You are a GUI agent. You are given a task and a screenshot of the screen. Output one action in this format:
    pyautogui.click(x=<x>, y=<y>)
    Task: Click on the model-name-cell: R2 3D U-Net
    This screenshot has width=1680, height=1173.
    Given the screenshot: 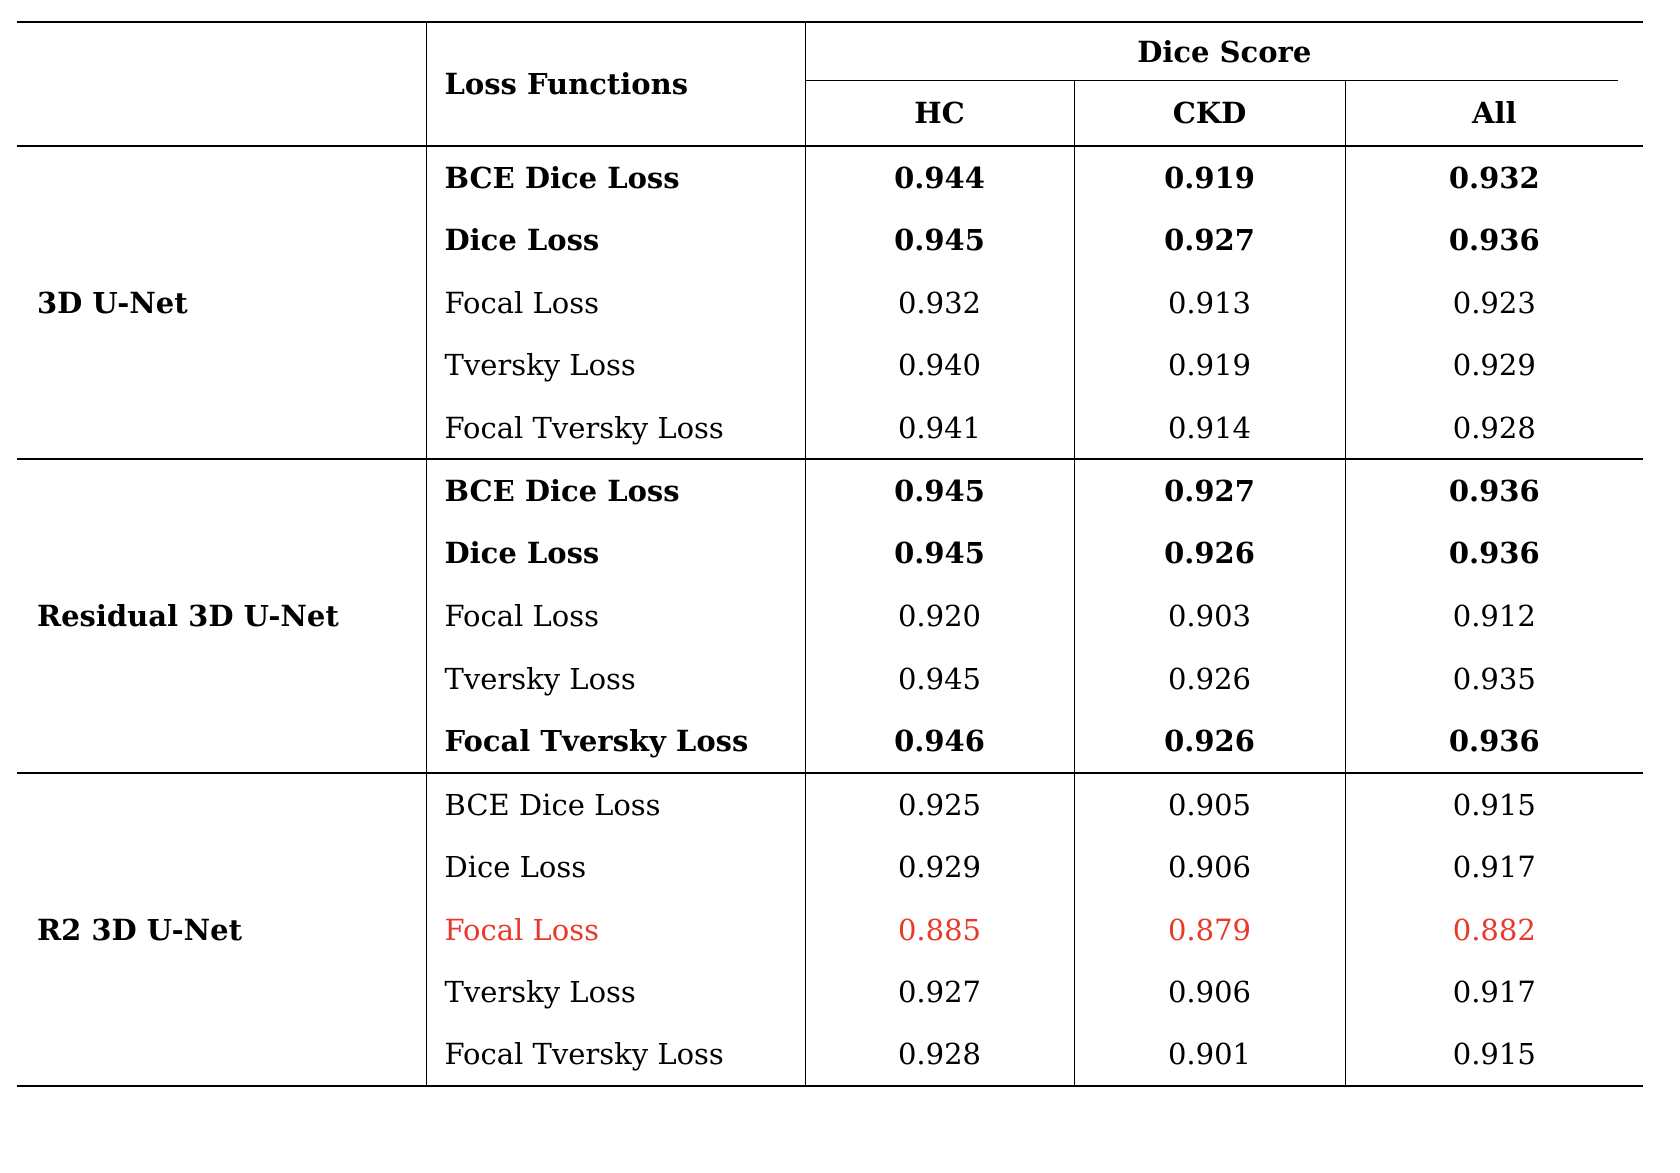 What is the action you would take?
    pyautogui.click(x=222, y=929)
    